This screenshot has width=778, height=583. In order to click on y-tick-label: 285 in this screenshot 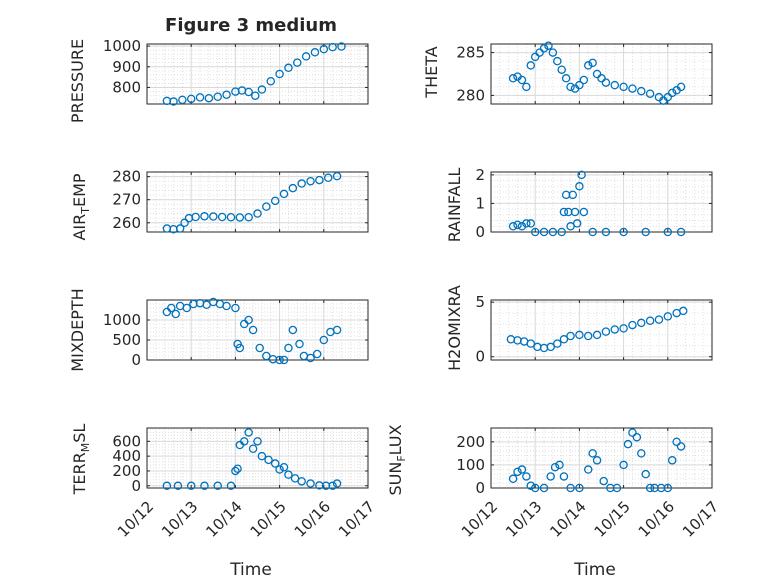, I will do `click(470, 53)`.